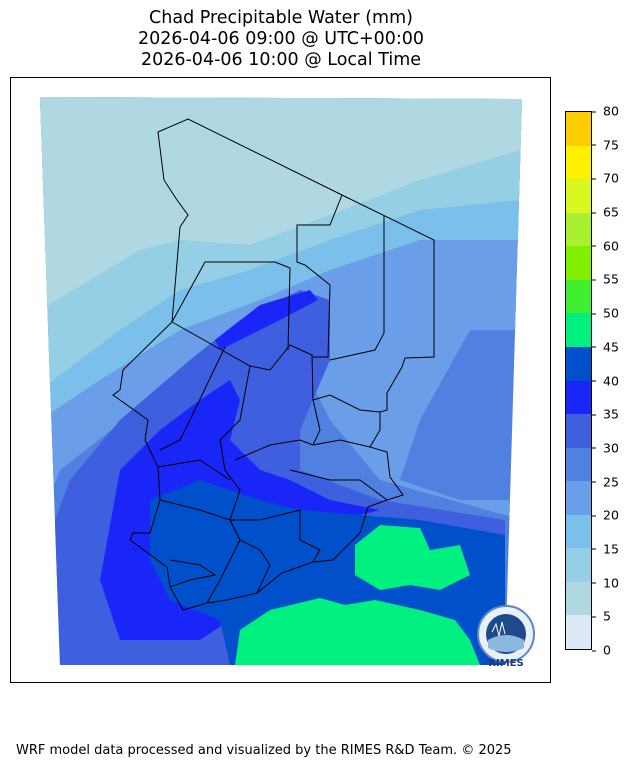 The image size is (629, 769). I want to click on tick-text: 5, so click(607, 616).